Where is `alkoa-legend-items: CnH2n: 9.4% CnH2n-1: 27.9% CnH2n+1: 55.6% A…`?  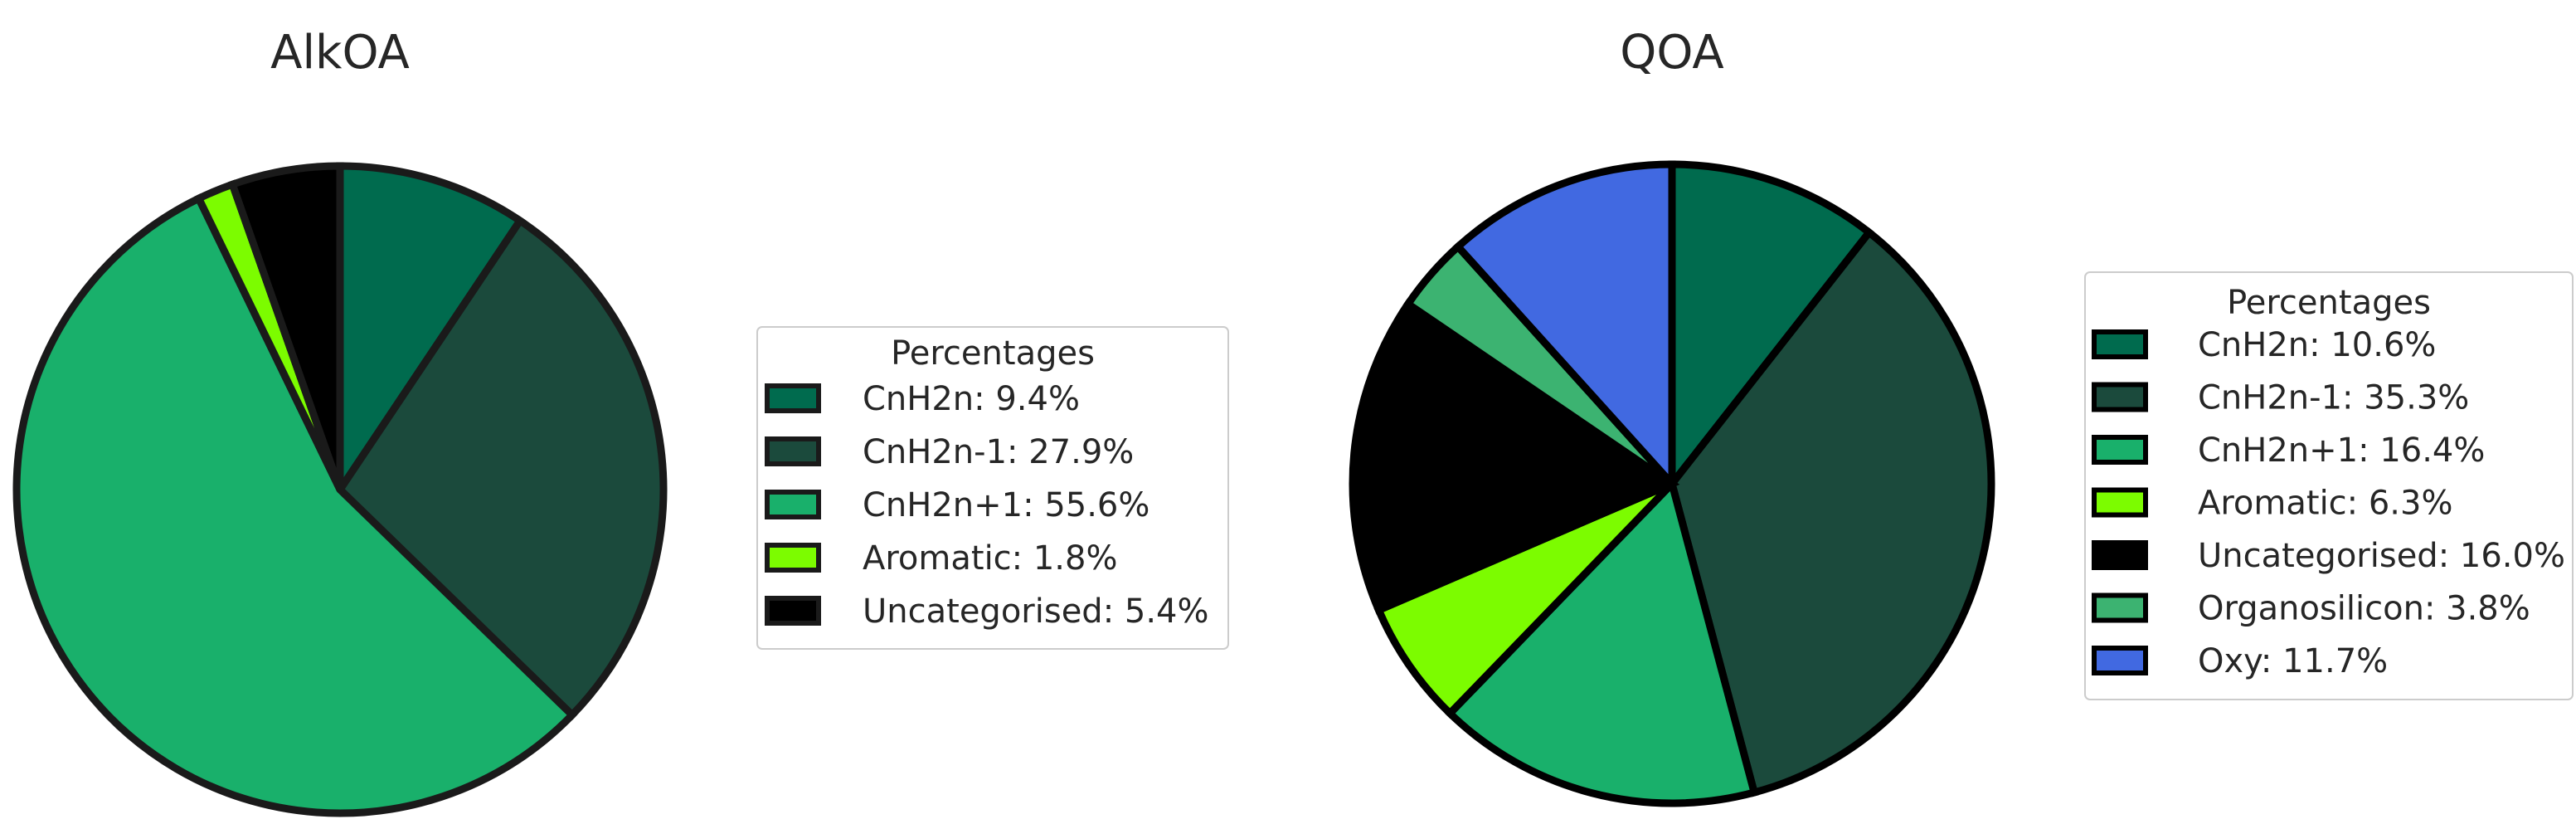
alkoa-legend-items: CnH2n: 9.4% CnH2n-1: 27.9% CnH2n+1: 55.6% A… is located at coordinates (987, 506).